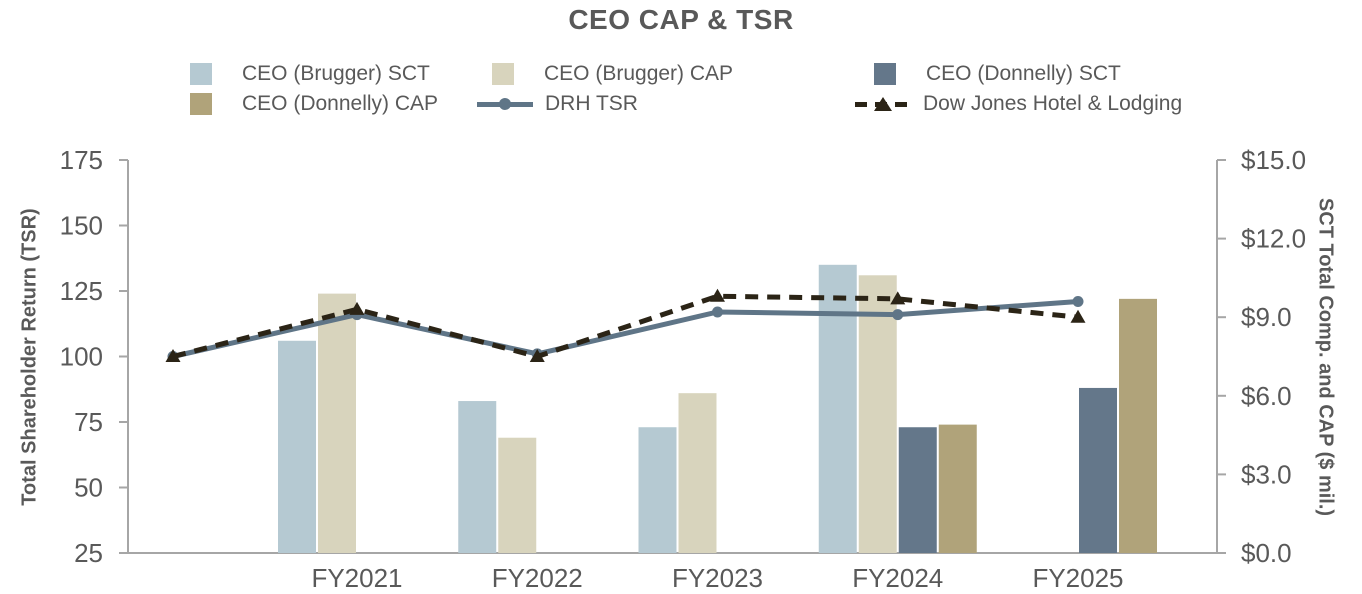  Describe the element at coordinates (837, 408) in the screenshot. I see `bar-0-FY2024` at that location.